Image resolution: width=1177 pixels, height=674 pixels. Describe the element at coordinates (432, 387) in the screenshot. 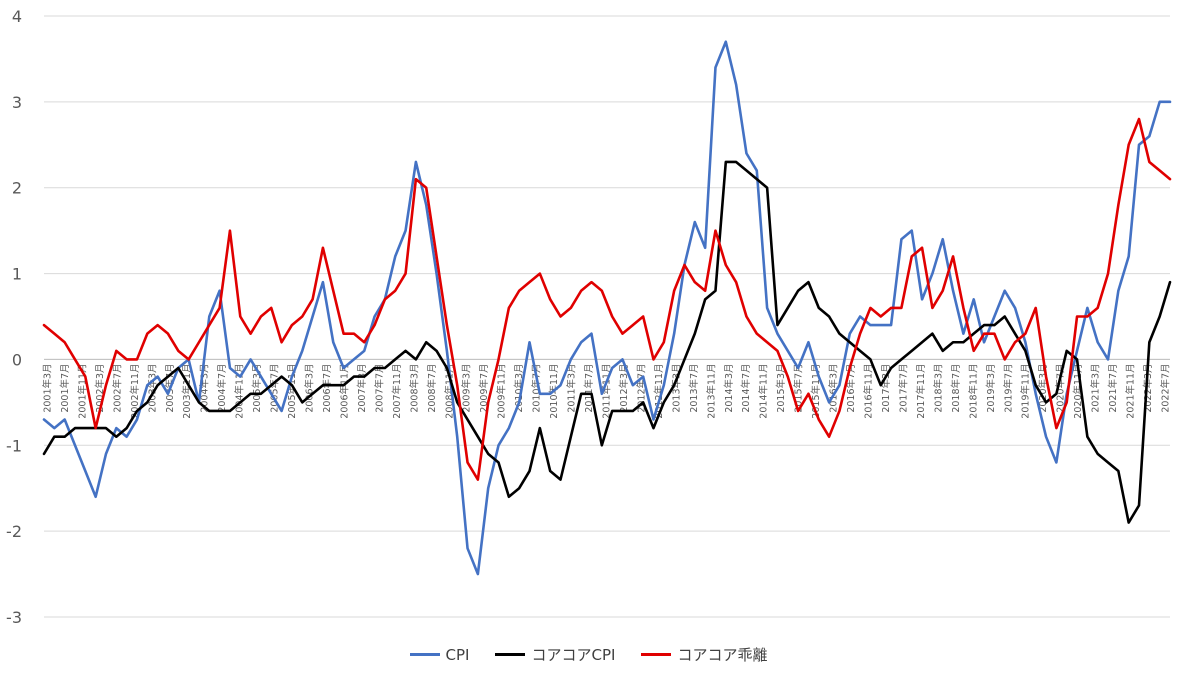

I see `x-tick-label: 2008年7月` at that location.